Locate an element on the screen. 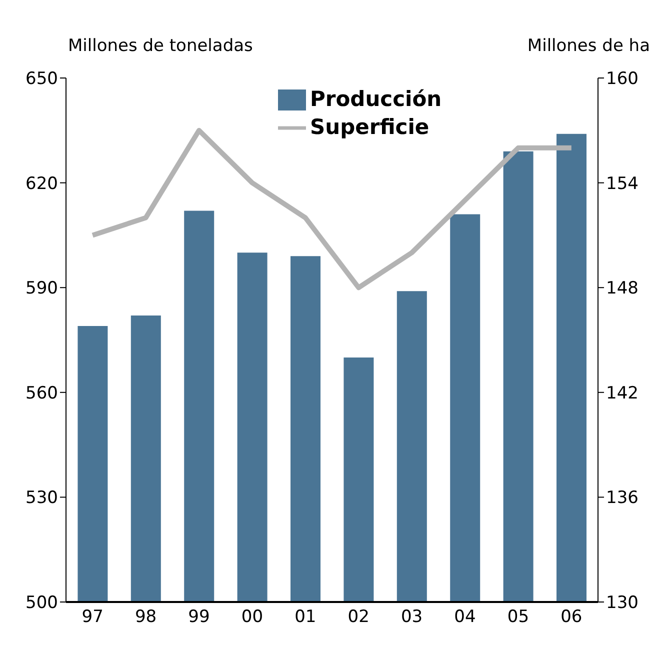  legend-label: Superficie is located at coordinates (370, 126).